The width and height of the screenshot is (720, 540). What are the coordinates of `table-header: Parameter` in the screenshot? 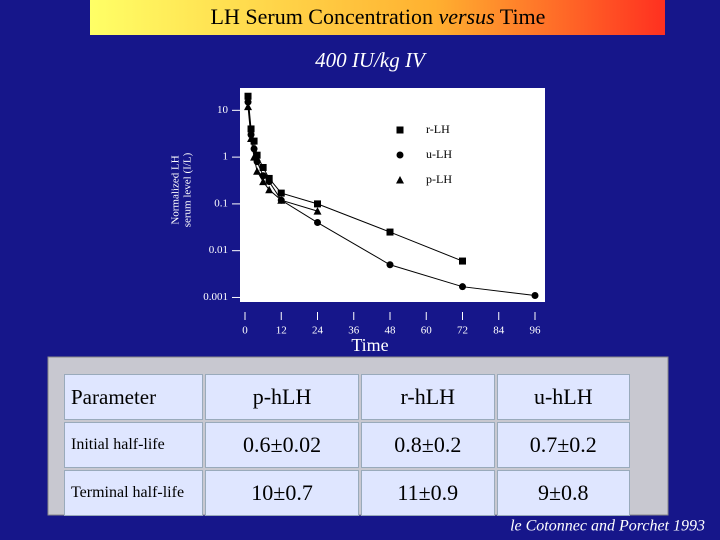 It's located at (133, 397).